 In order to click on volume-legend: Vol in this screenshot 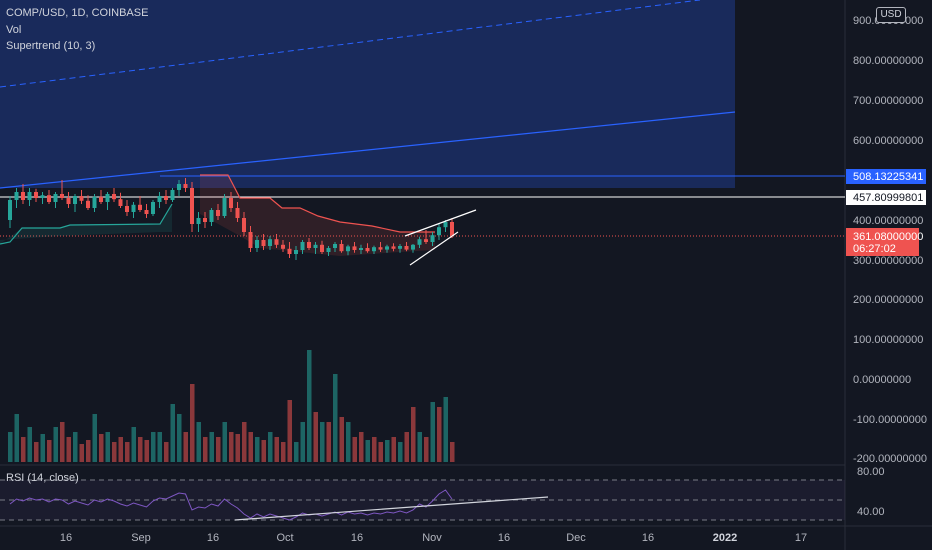, I will do `click(14, 30)`.